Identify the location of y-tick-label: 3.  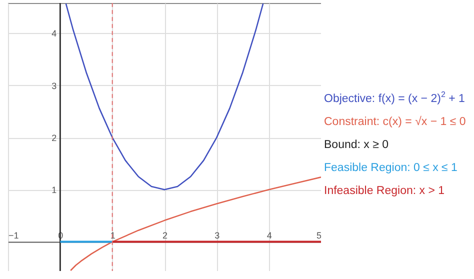
(54, 85).